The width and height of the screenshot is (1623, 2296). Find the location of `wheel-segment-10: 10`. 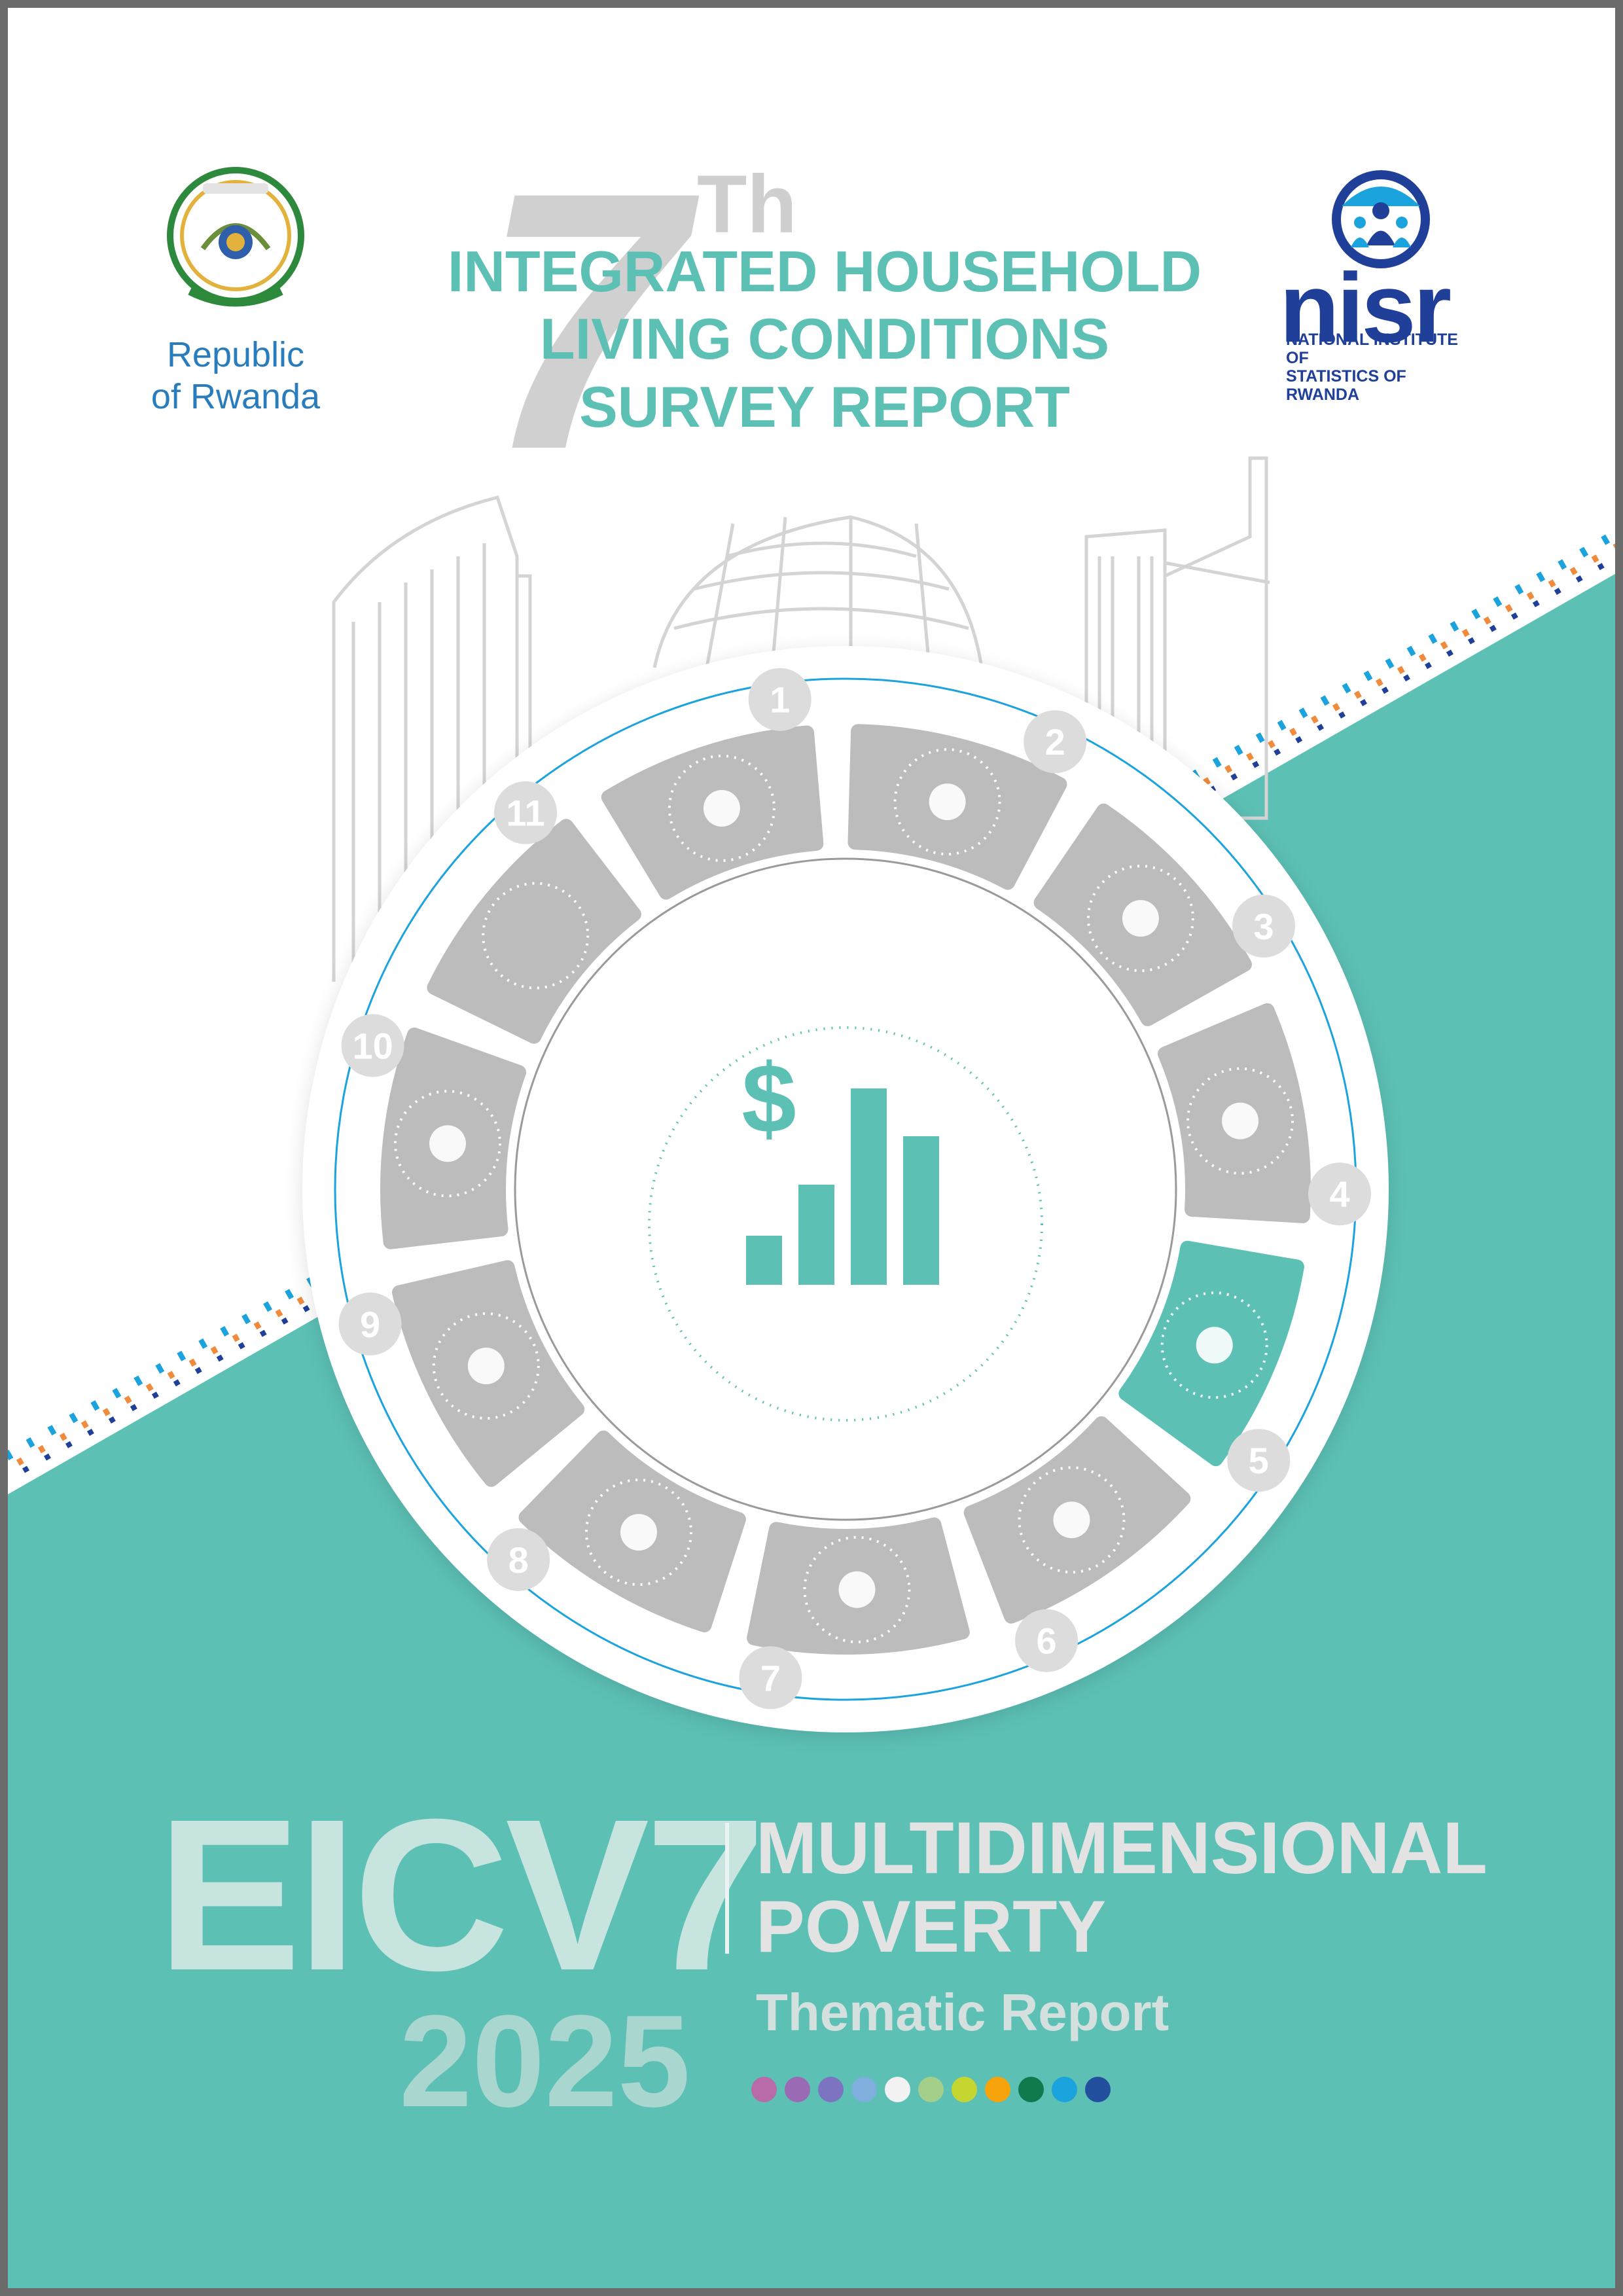

wheel-segment-10: 10 is located at coordinates (434, 1131).